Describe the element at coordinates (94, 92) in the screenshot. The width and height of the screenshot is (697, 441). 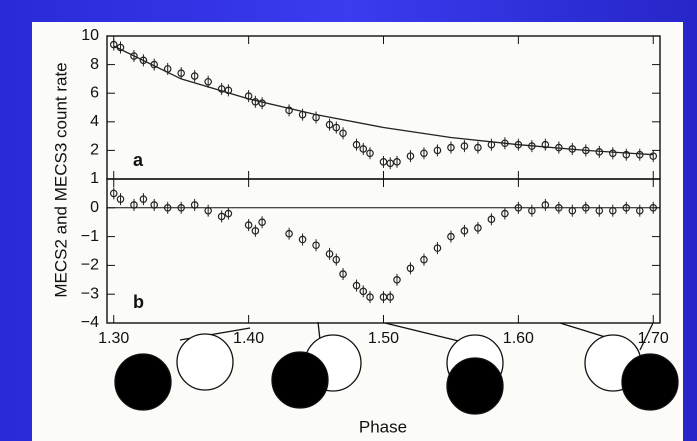
I see `y-tick-label: 6` at that location.